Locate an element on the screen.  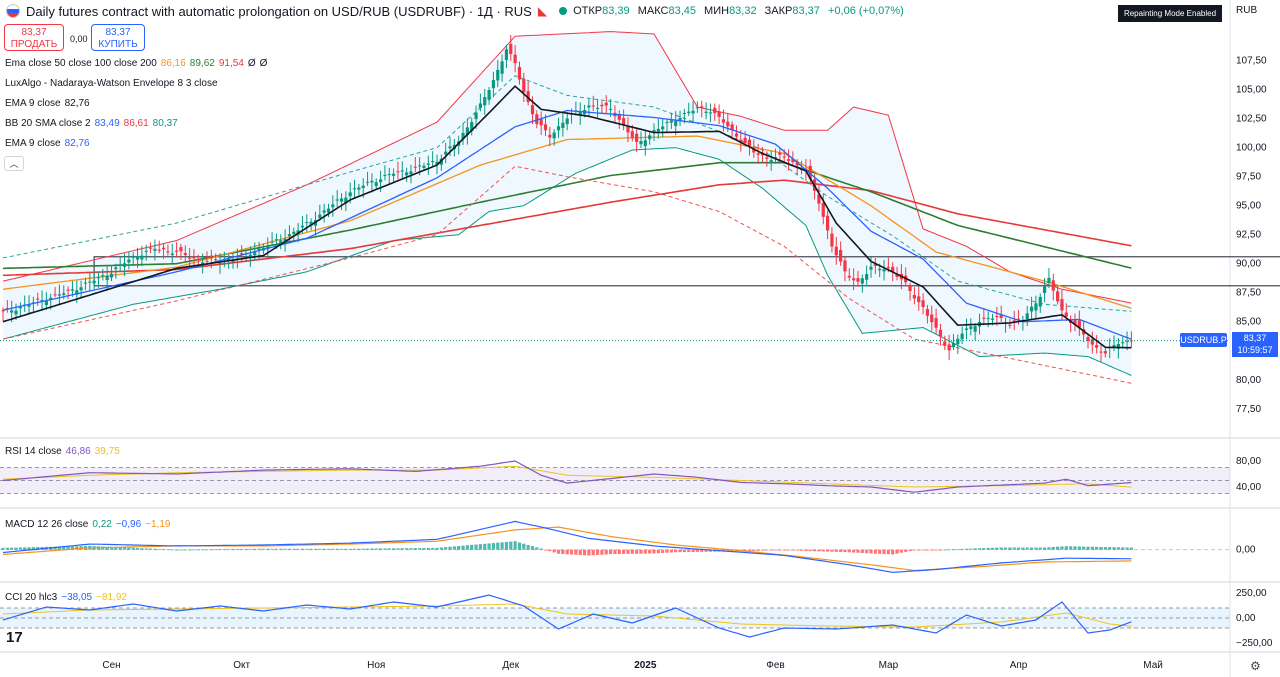
rsi-legend: RSI 14 close 46,86 39,75 is located at coordinates (62, 451).